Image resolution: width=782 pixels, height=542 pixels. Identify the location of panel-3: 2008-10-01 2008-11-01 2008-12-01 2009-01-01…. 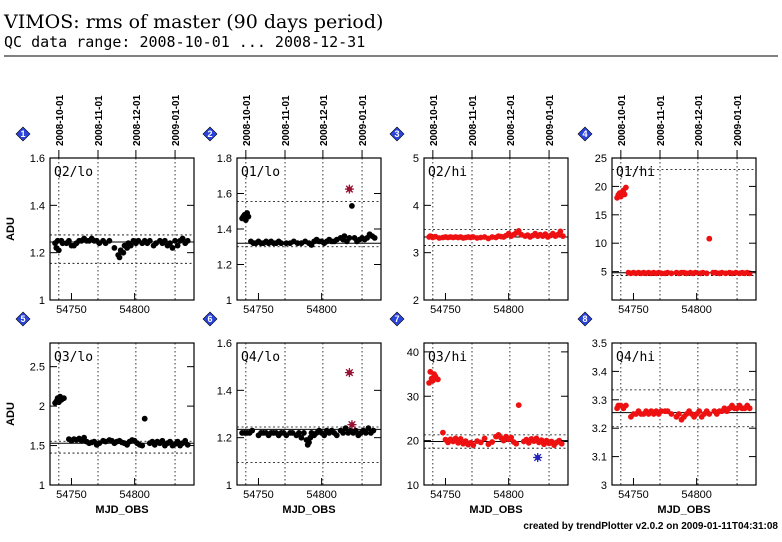
(479, 205).